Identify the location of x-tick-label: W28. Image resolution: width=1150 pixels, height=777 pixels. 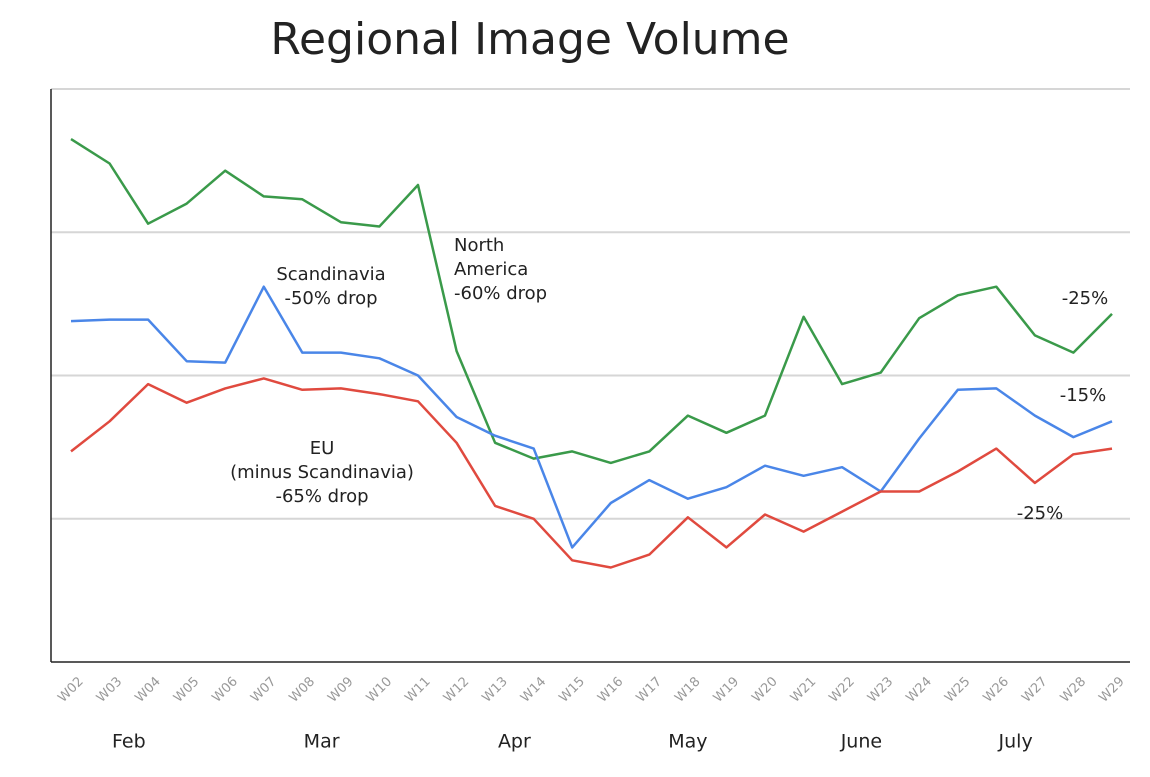
(1073, 689).